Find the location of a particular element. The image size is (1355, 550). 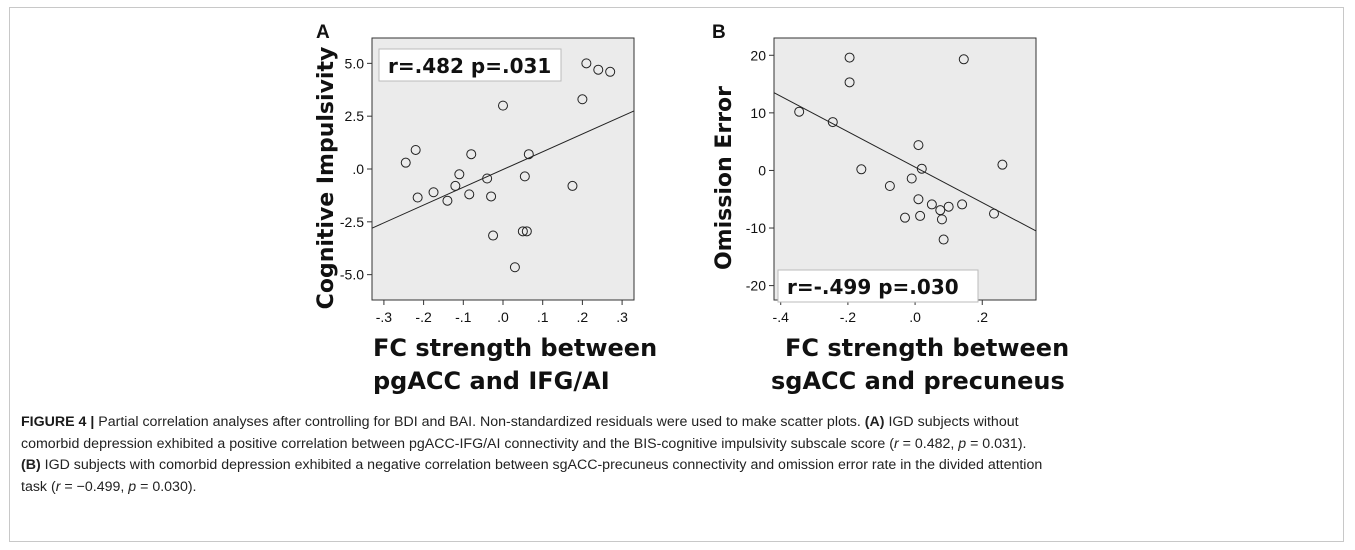

x-tick-label: -.4 is located at coordinates (781, 317).